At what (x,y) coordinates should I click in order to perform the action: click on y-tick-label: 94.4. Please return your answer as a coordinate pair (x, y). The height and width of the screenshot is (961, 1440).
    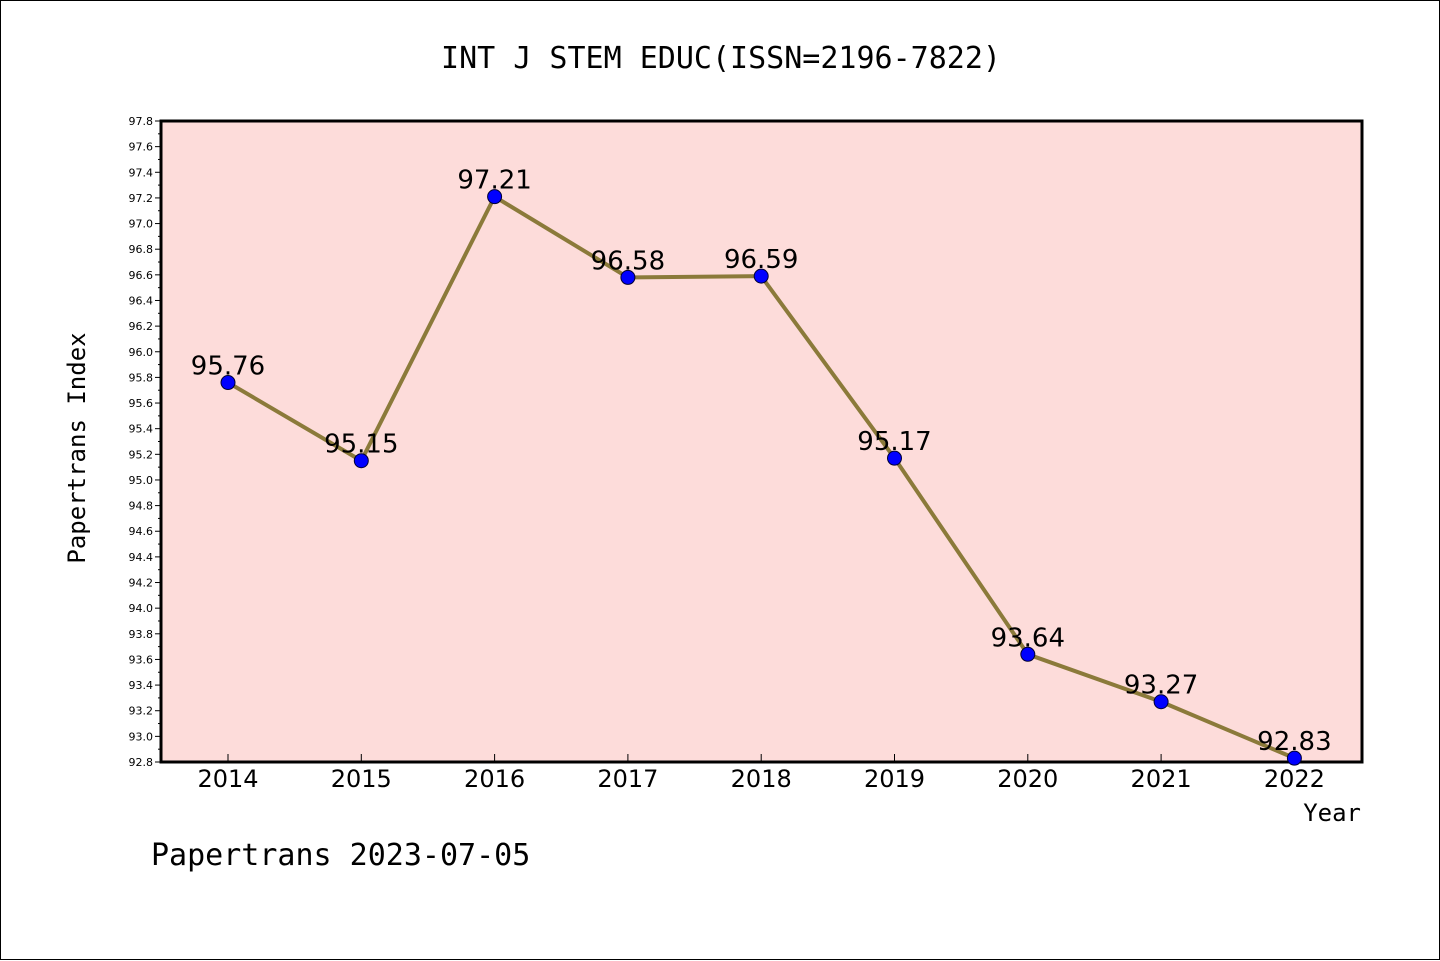
    Looking at the image, I should click on (141, 557).